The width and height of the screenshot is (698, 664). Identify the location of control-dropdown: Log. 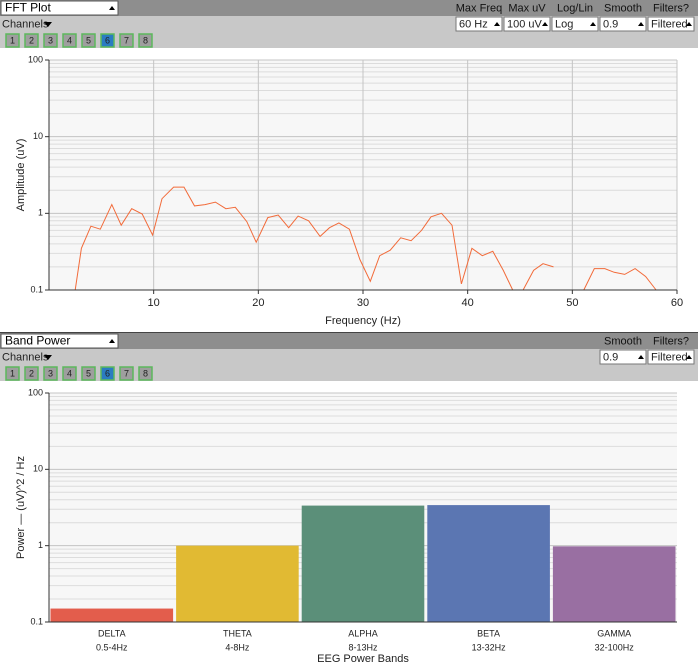
(575, 24).